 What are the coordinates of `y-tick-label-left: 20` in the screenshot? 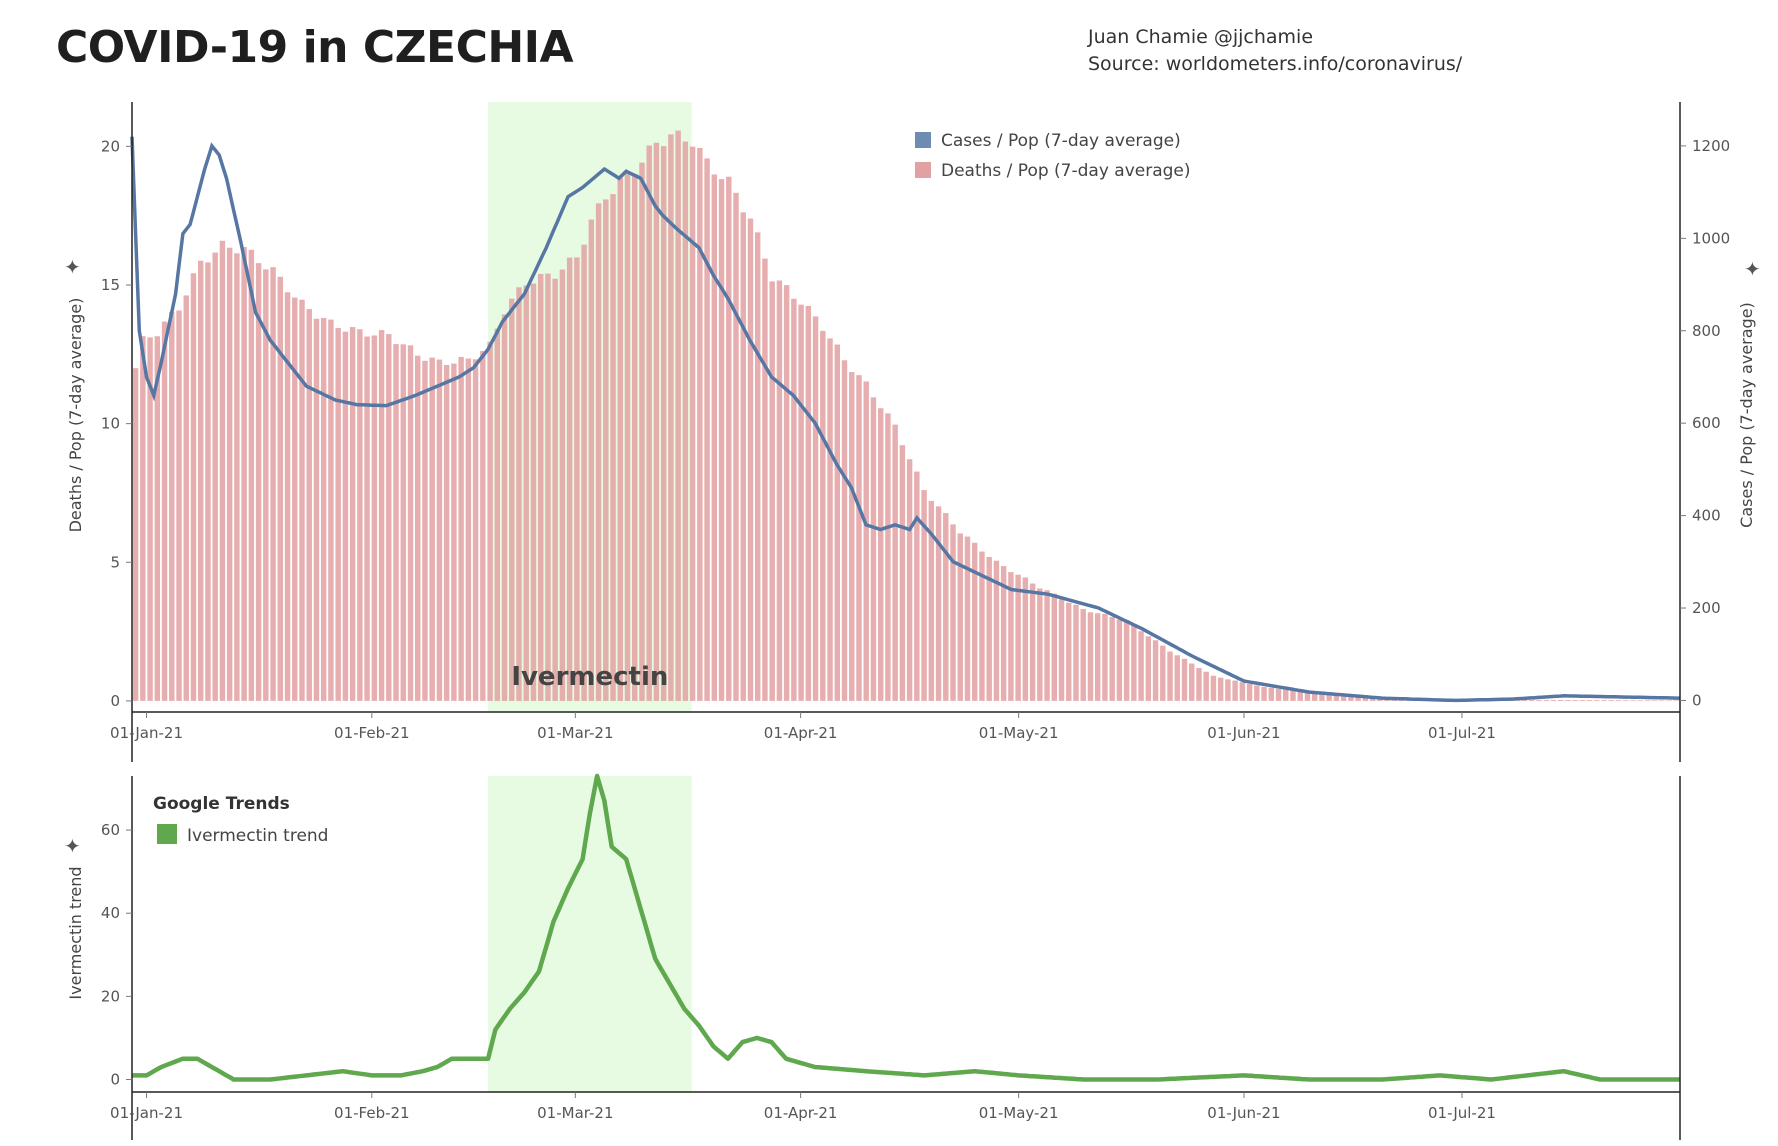 It's located at (110, 146).